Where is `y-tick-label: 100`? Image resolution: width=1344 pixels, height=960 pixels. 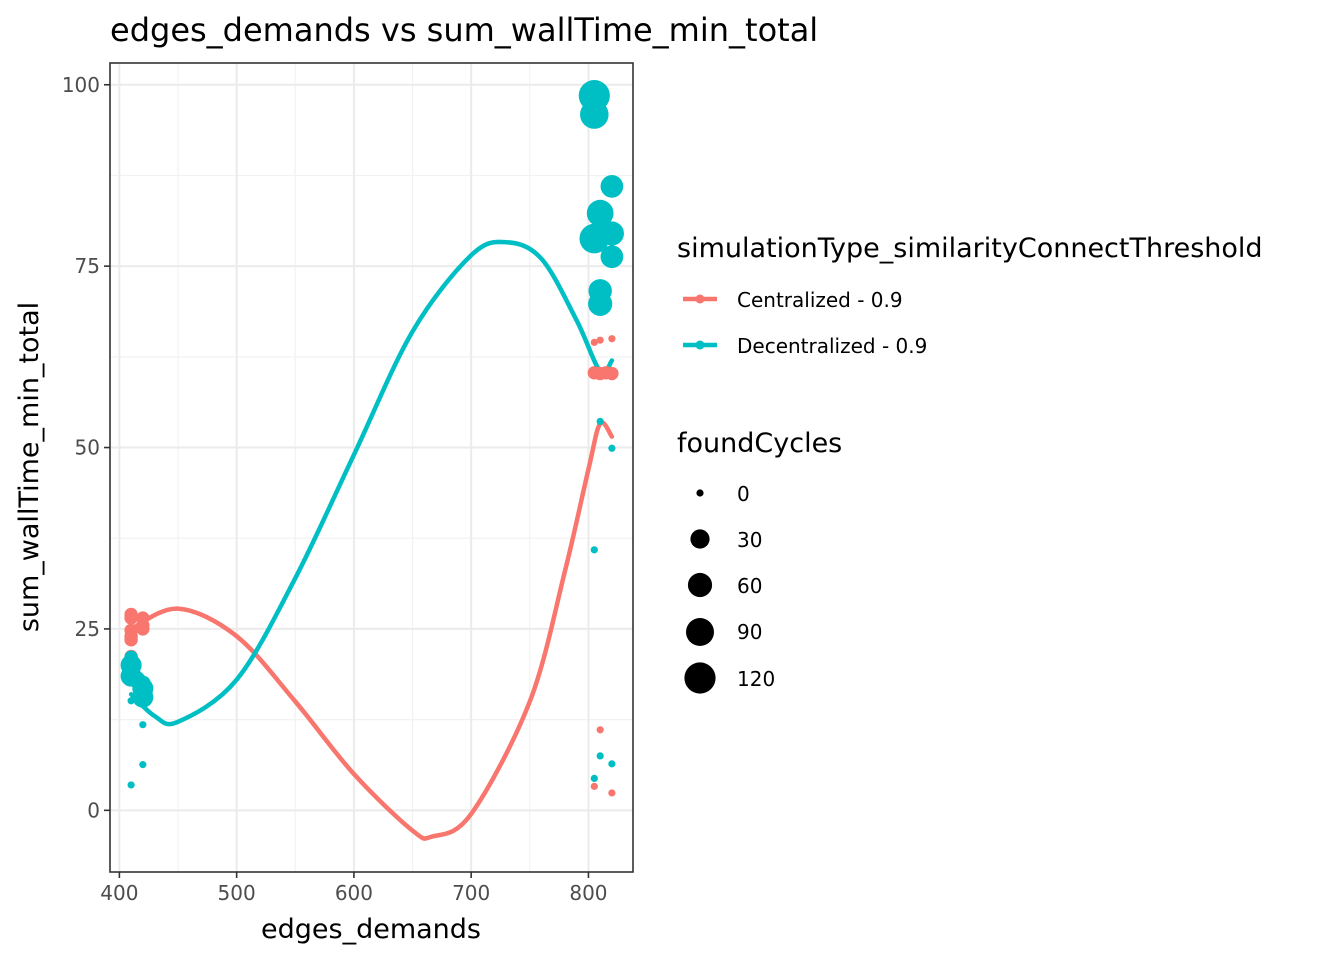
y-tick-label: 100 is located at coordinates (81, 85).